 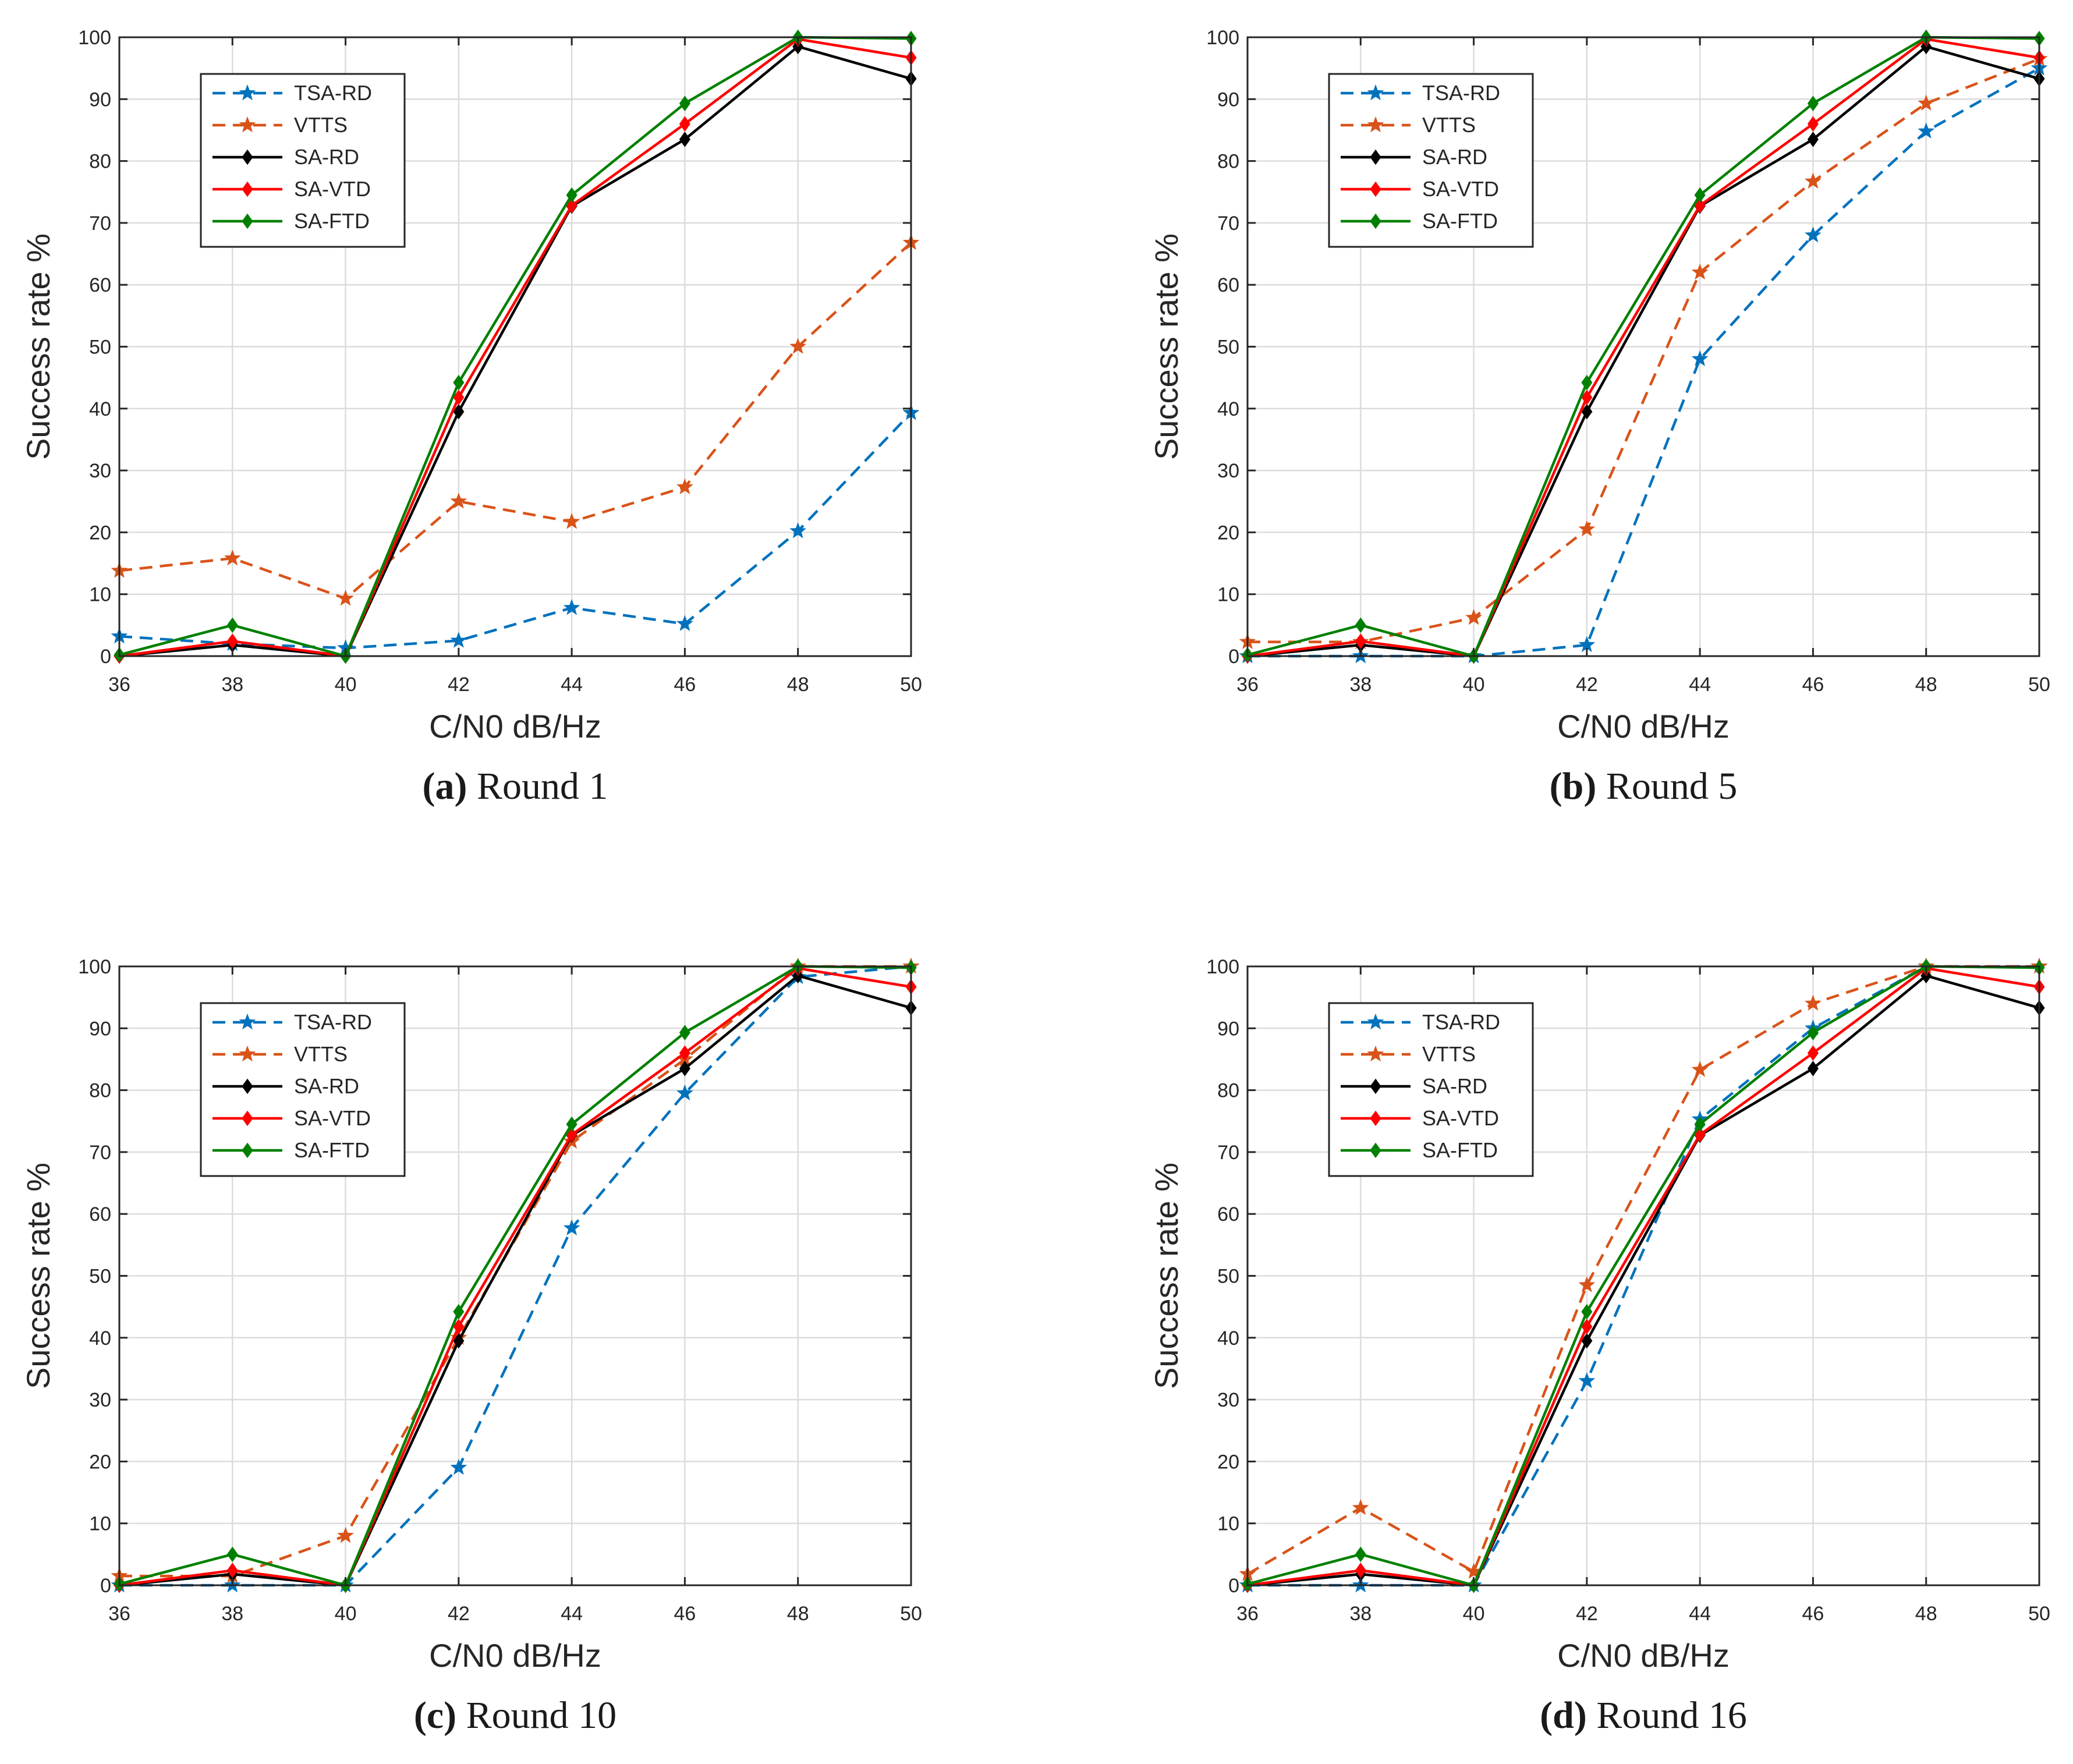 I want to click on panel-caption-text: Round 10, so click(x=536, y=1715).